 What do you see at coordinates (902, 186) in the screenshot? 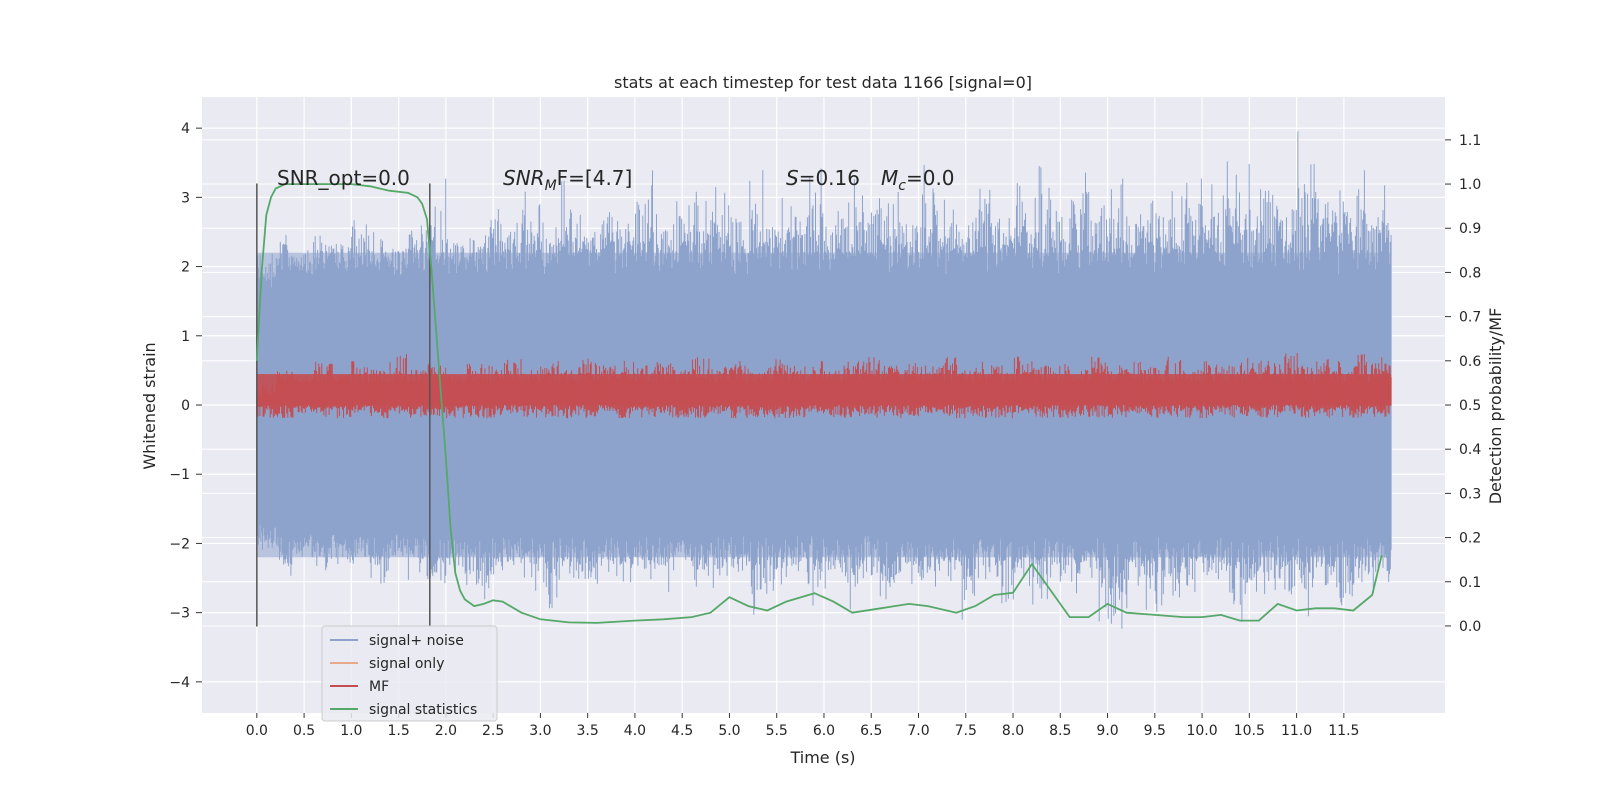
I see `mc-subscript: c` at bounding box center [902, 186].